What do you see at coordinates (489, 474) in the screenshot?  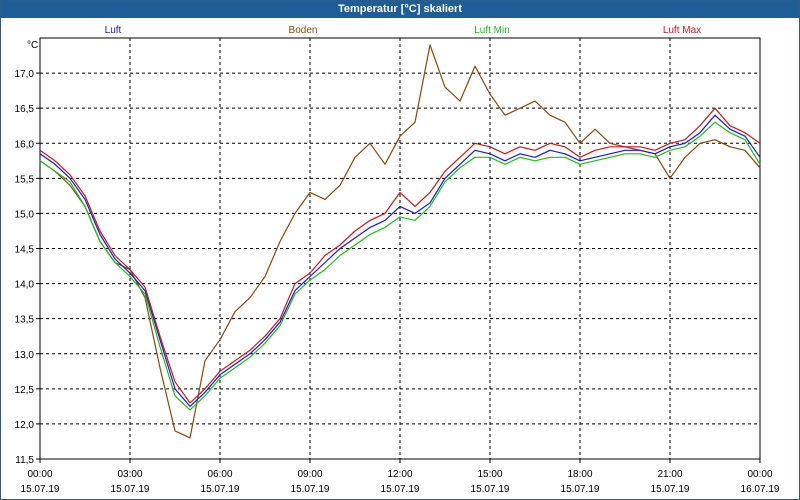 I see `x-tick-time: 15:00` at bounding box center [489, 474].